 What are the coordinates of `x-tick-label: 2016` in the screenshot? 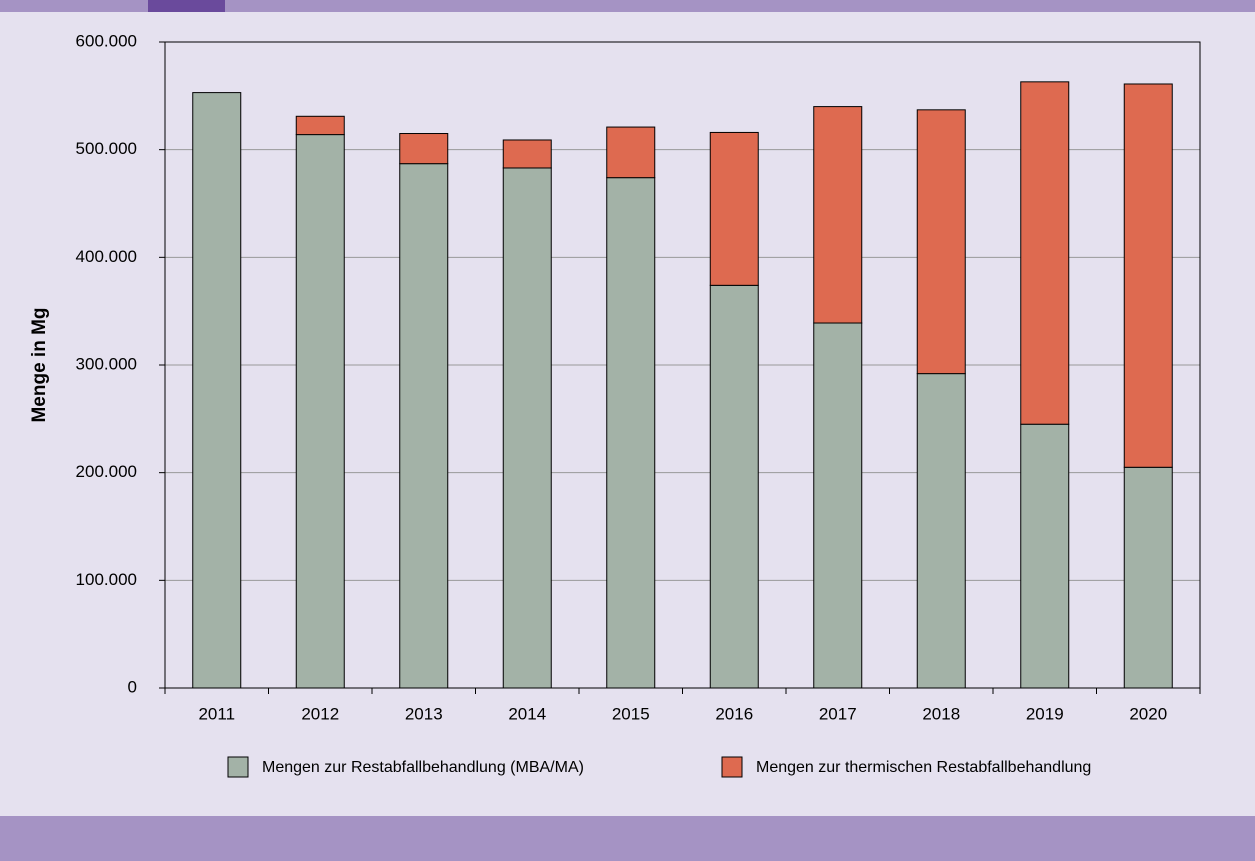 It's located at (734, 713).